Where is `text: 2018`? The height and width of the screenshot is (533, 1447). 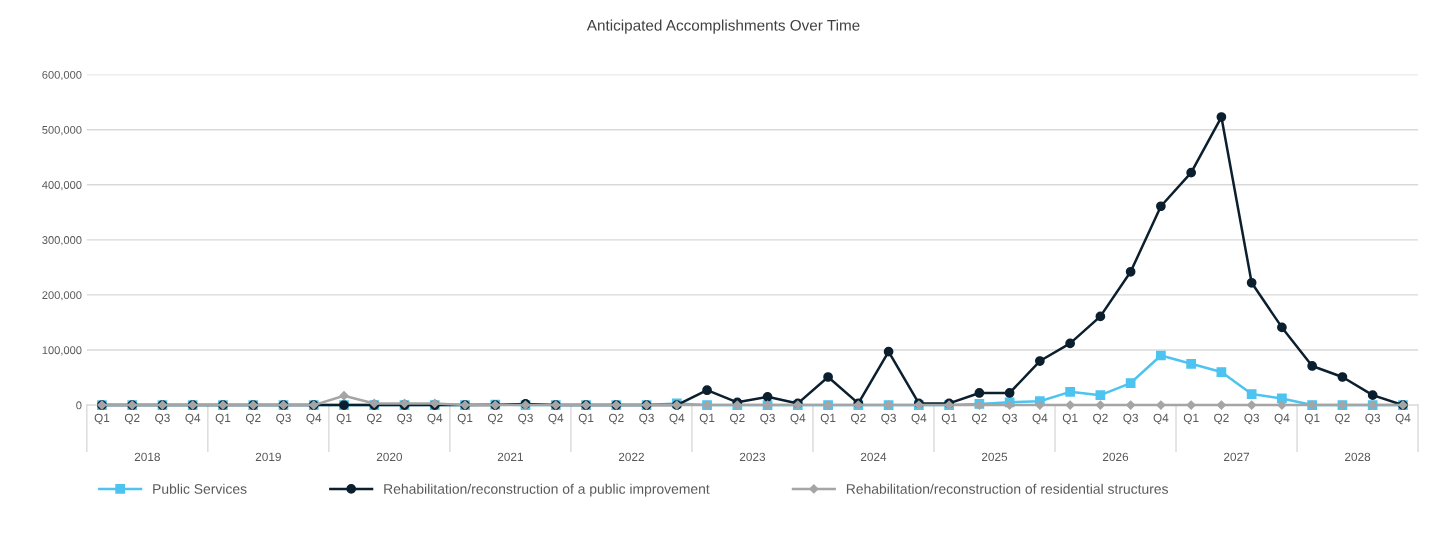 text: 2018 is located at coordinates (147, 457).